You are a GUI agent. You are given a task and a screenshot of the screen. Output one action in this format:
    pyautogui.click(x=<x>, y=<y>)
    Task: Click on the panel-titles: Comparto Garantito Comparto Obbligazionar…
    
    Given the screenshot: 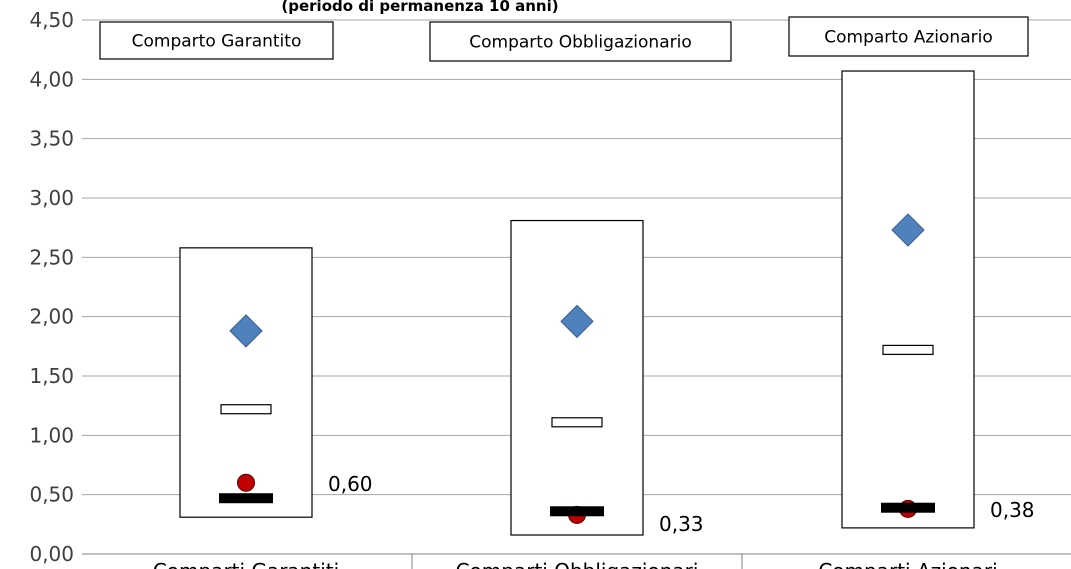 What is the action you would take?
    pyautogui.click(x=564, y=39)
    